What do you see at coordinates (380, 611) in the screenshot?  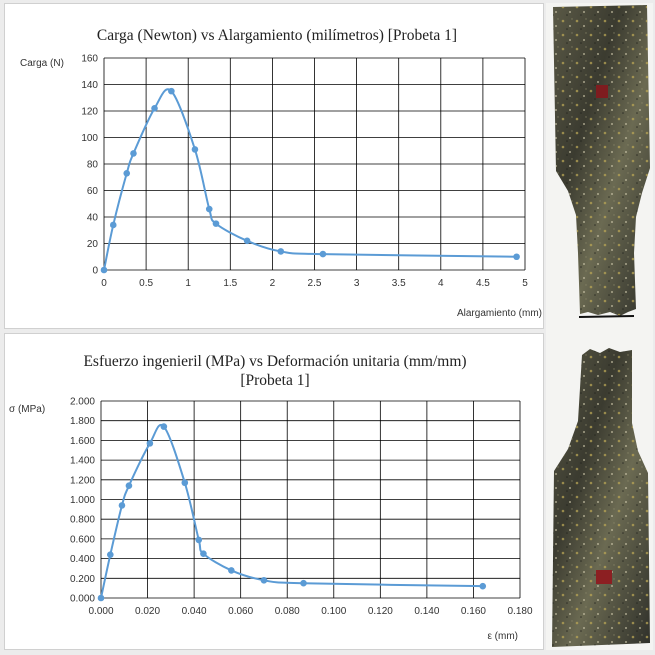 I see `x-tick-label: 0.120` at bounding box center [380, 611].